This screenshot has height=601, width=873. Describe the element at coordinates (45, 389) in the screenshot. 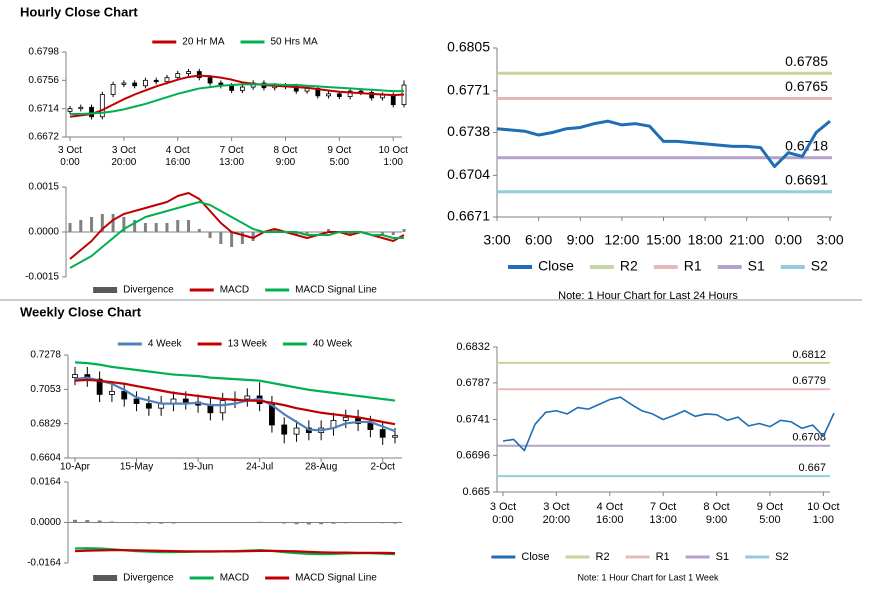

I see `y-tick-label: 0.7053` at that location.